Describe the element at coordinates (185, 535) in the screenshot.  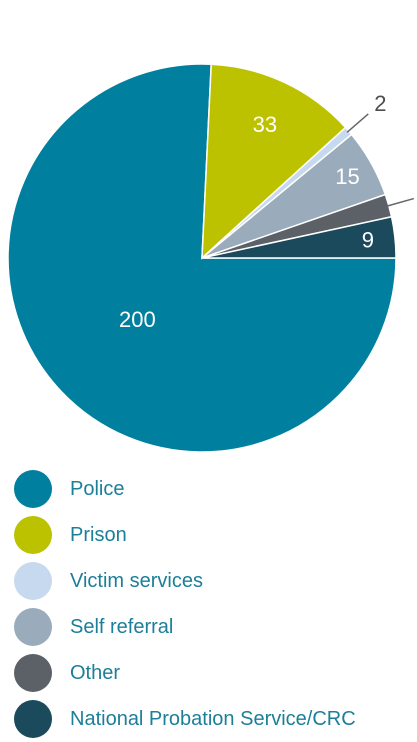
I see `legend-item-prison: Prison` at that location.